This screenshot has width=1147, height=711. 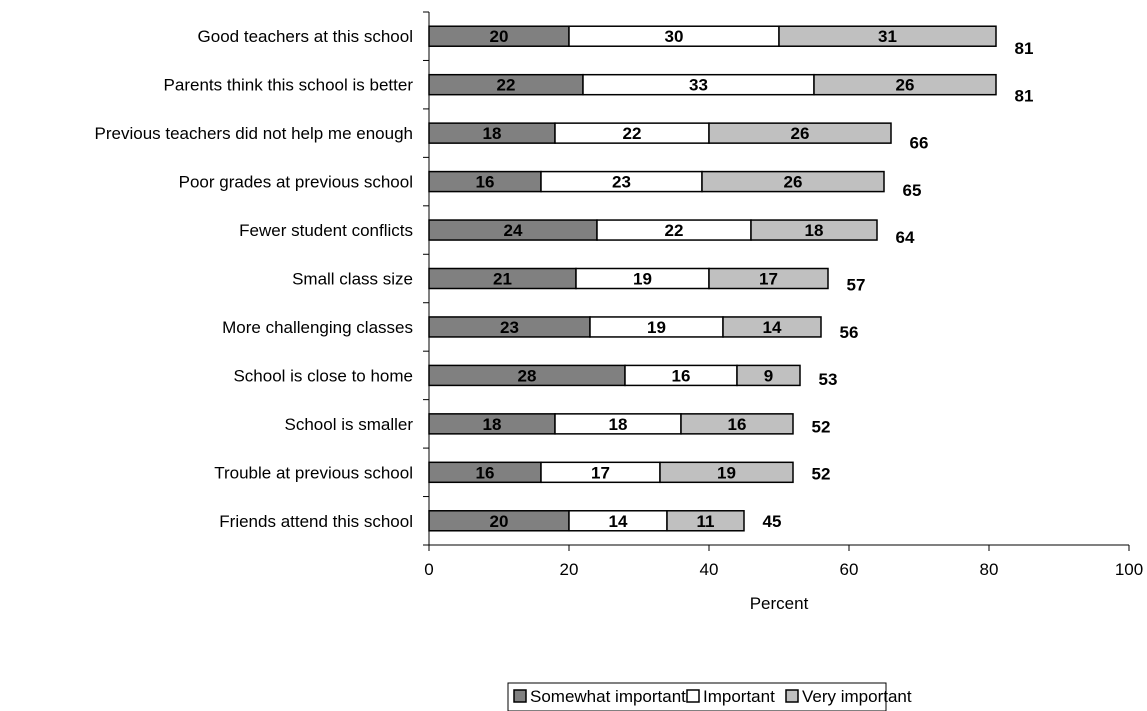 I want to click on legend-label: Somewhat important, so click(x=608, y=696).